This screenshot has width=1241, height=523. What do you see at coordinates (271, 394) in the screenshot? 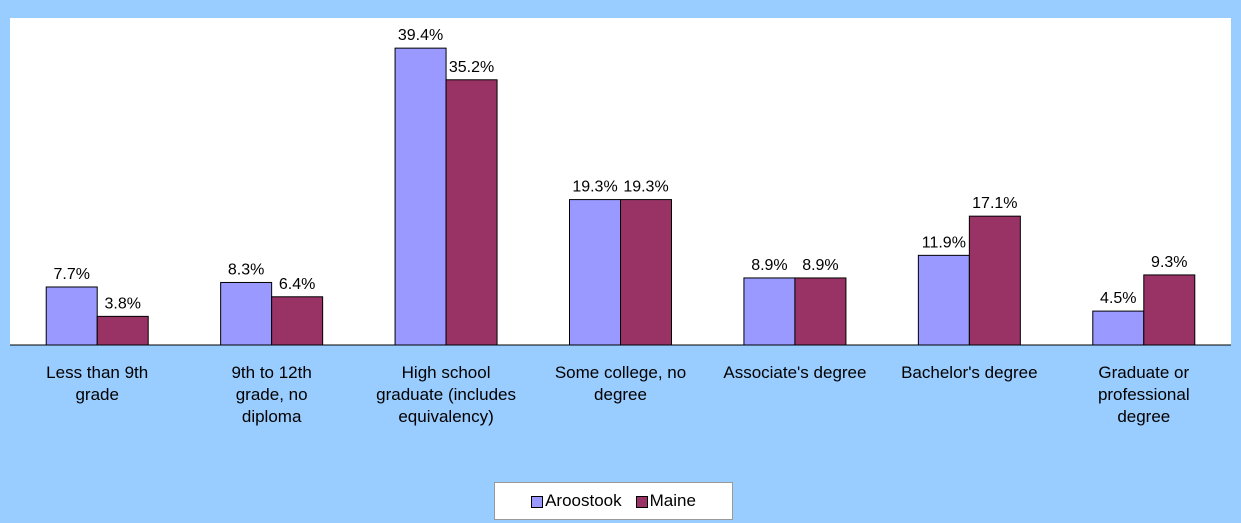
I see `x-tick-label: 9th to 12th grade, no diploma` at bounding box center [271, 394].